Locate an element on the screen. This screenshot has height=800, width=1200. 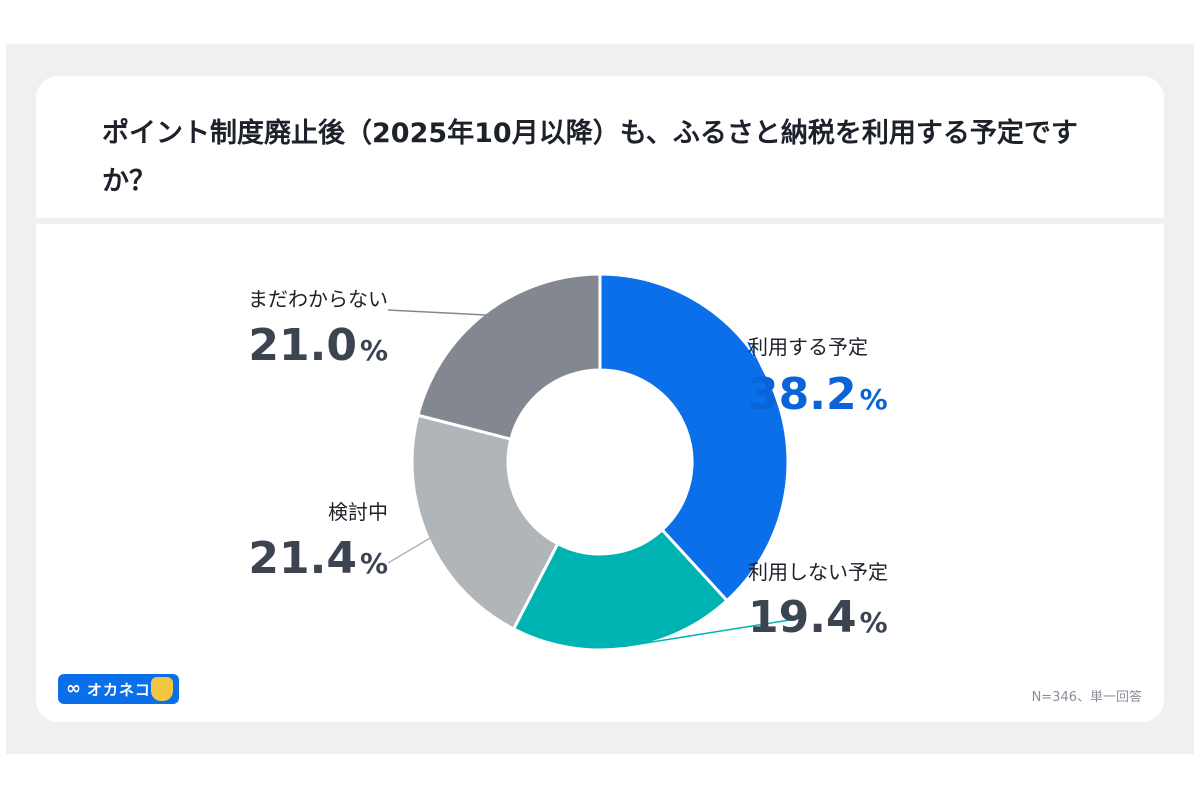
slice-category-label: まだわからない is located at coordinates (318, 299).